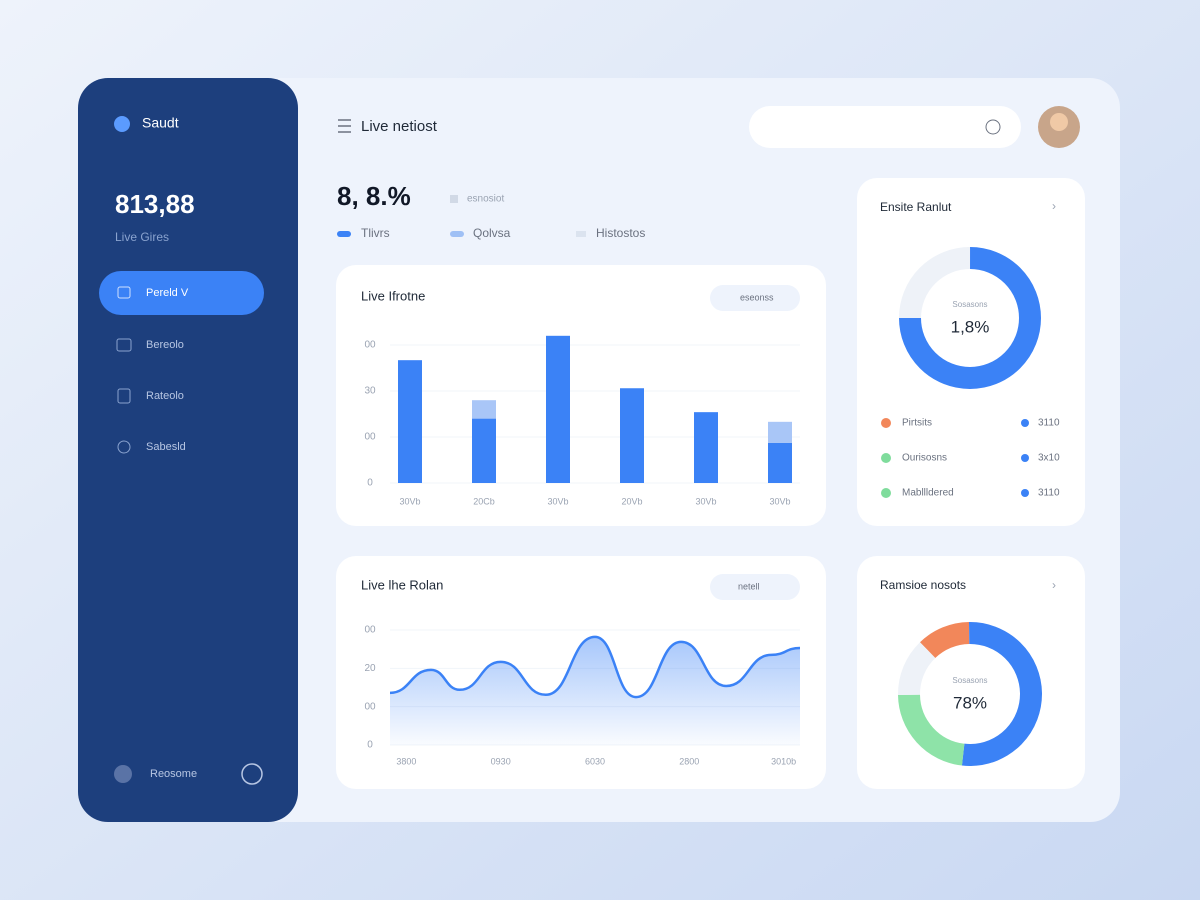  I want to click on filter-label: eseonss, so click(757, 297).